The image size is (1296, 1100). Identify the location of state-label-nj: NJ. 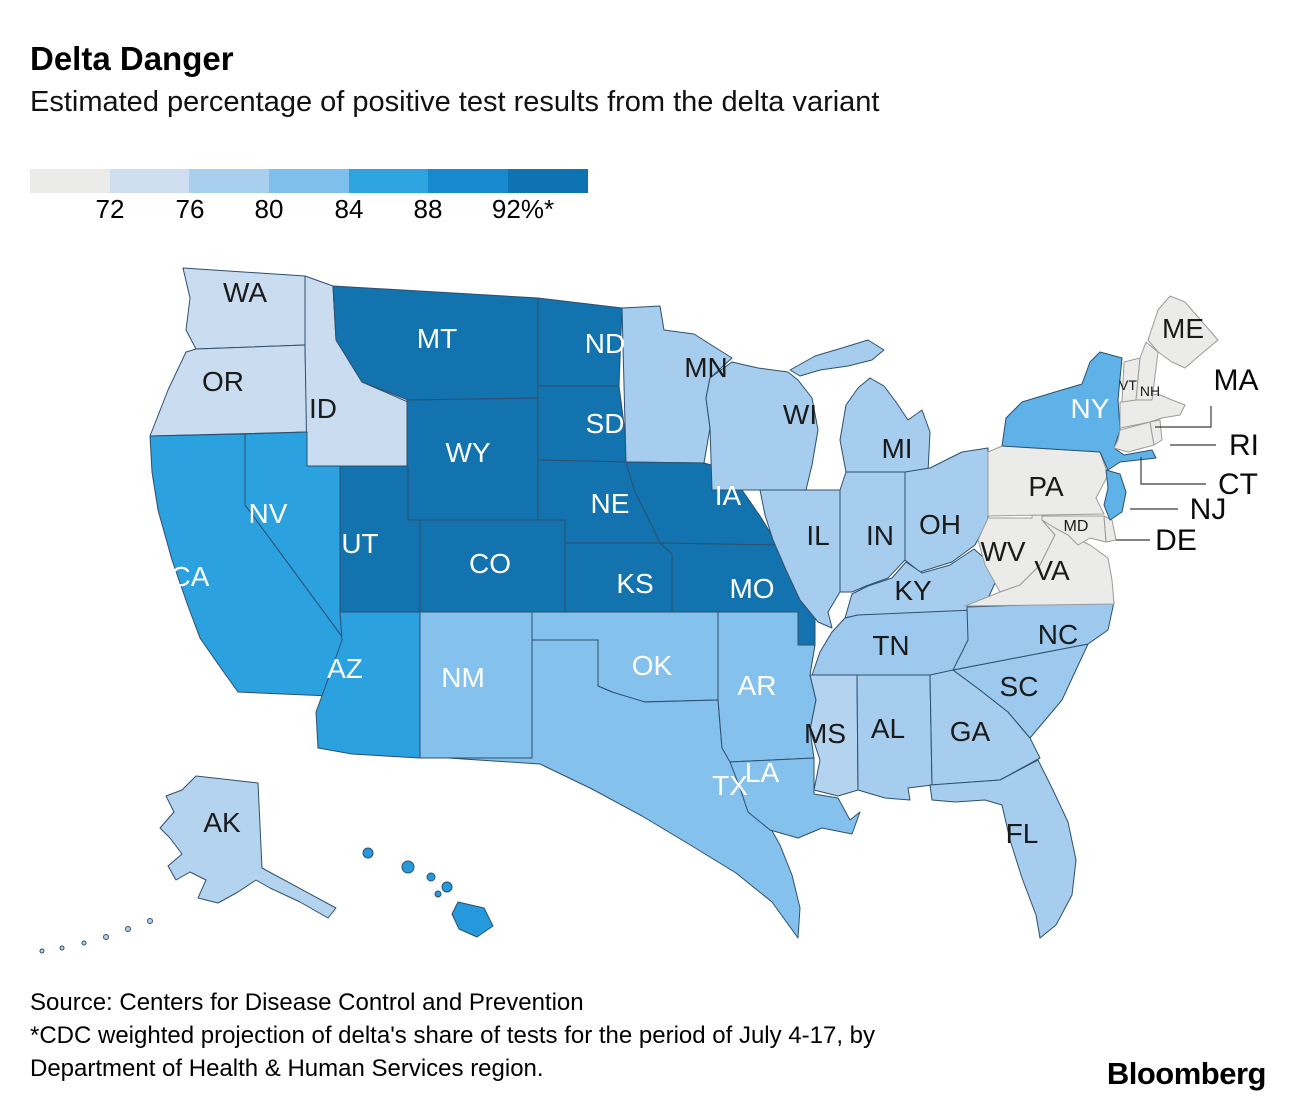
(1208, 509).